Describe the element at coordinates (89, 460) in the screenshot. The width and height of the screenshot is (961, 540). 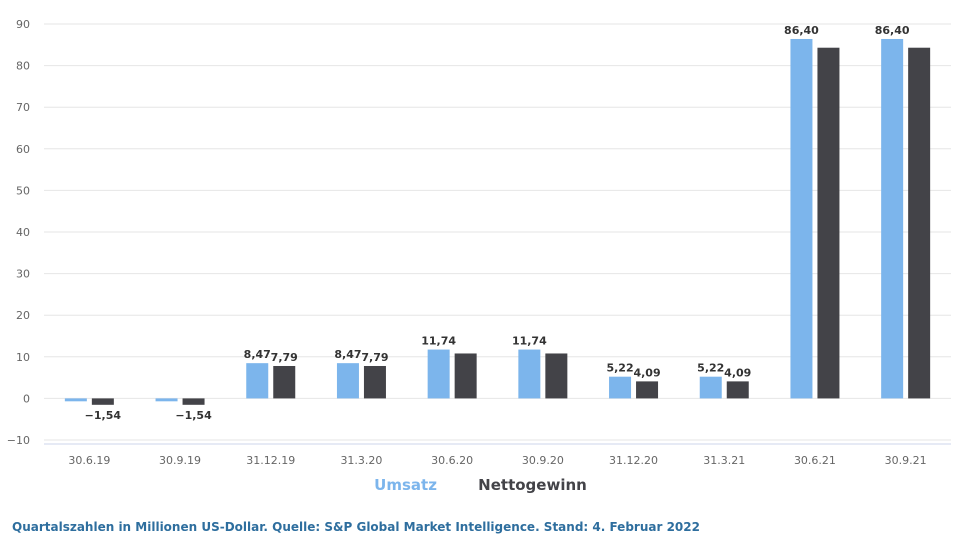
I see `x-tick-label: 30.6.19` at that location.